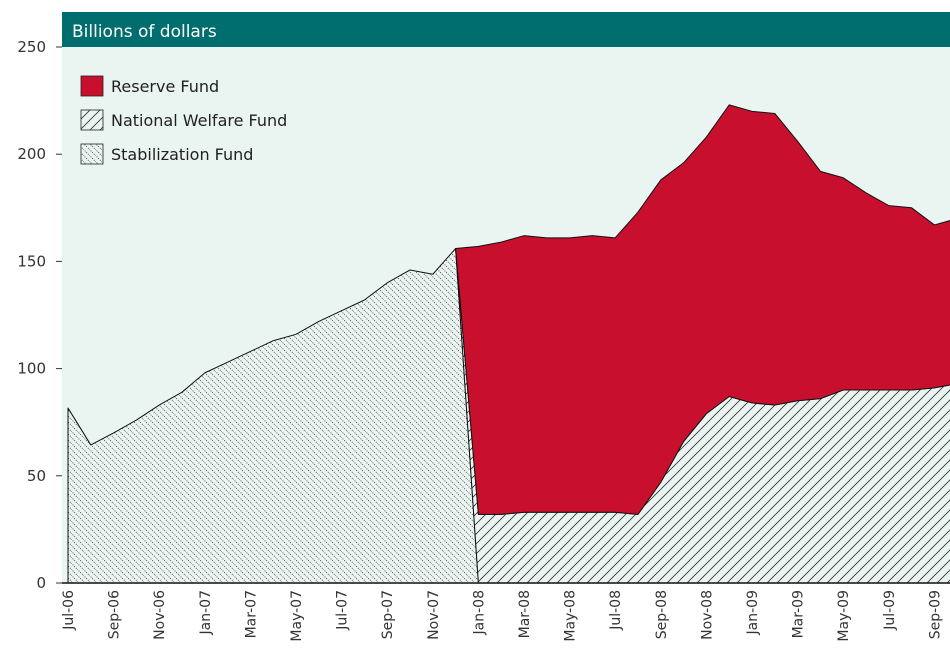 The height and width of the screenshot is (662, 950). Describe the element at coordinates (31, 47) in the screenshot. I see `y-tick-label: 250` at that location.